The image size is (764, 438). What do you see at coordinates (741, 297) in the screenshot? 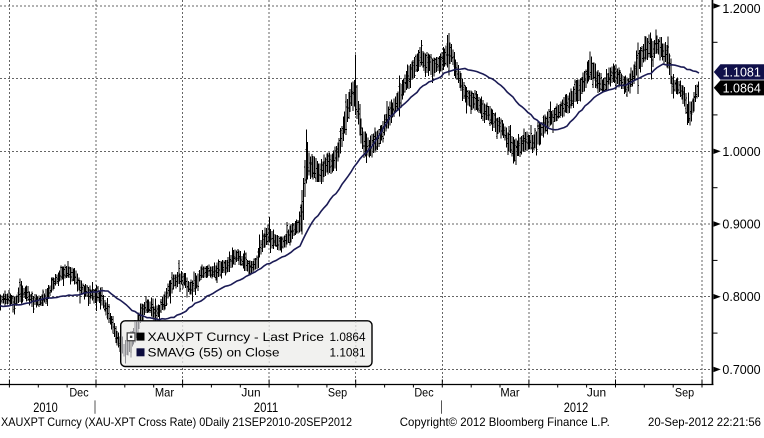
I see `svg-text: 0.8000` at bounding box center [741, 297].